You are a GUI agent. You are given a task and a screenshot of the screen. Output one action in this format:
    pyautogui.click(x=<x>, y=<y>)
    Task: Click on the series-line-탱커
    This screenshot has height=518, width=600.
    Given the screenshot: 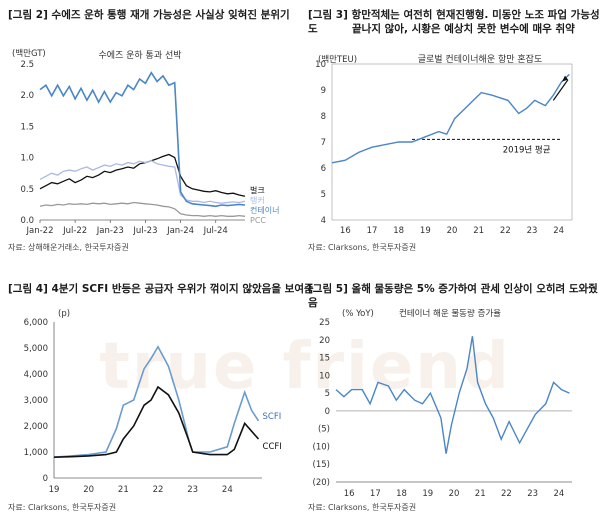 What is the action you would take?
    pyautogui.click(x=142, y=181)
    